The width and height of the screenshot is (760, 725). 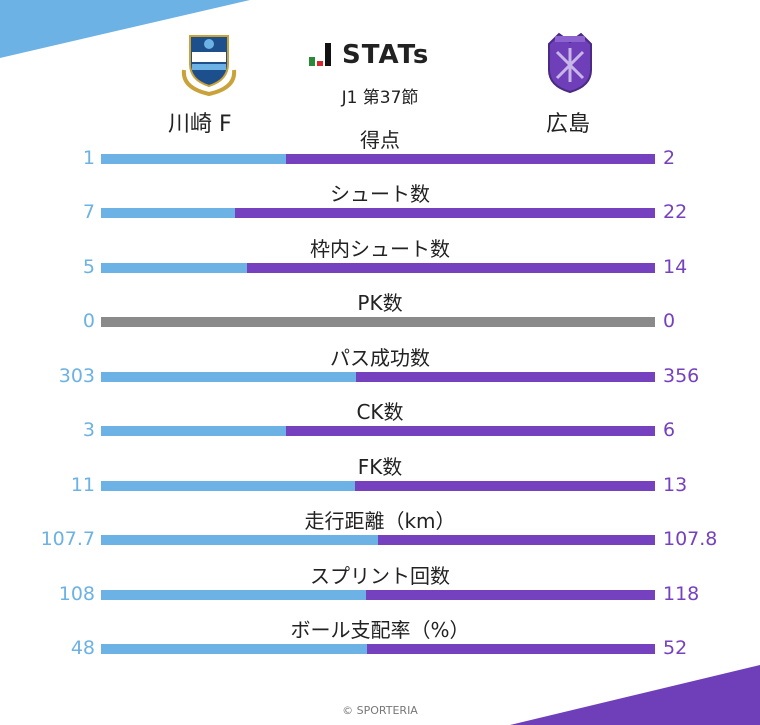 What do you see at coordinates (669, 321) in the screenshot?
I see `away-value: 0` at bounding box center [669, 321].